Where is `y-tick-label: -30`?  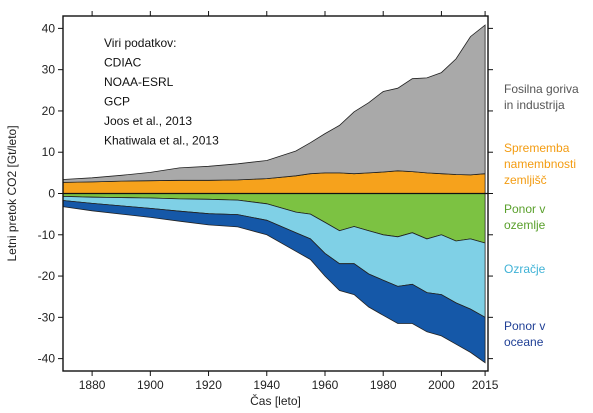
y-tick-label: -30 is located at coordinates (47, 317).